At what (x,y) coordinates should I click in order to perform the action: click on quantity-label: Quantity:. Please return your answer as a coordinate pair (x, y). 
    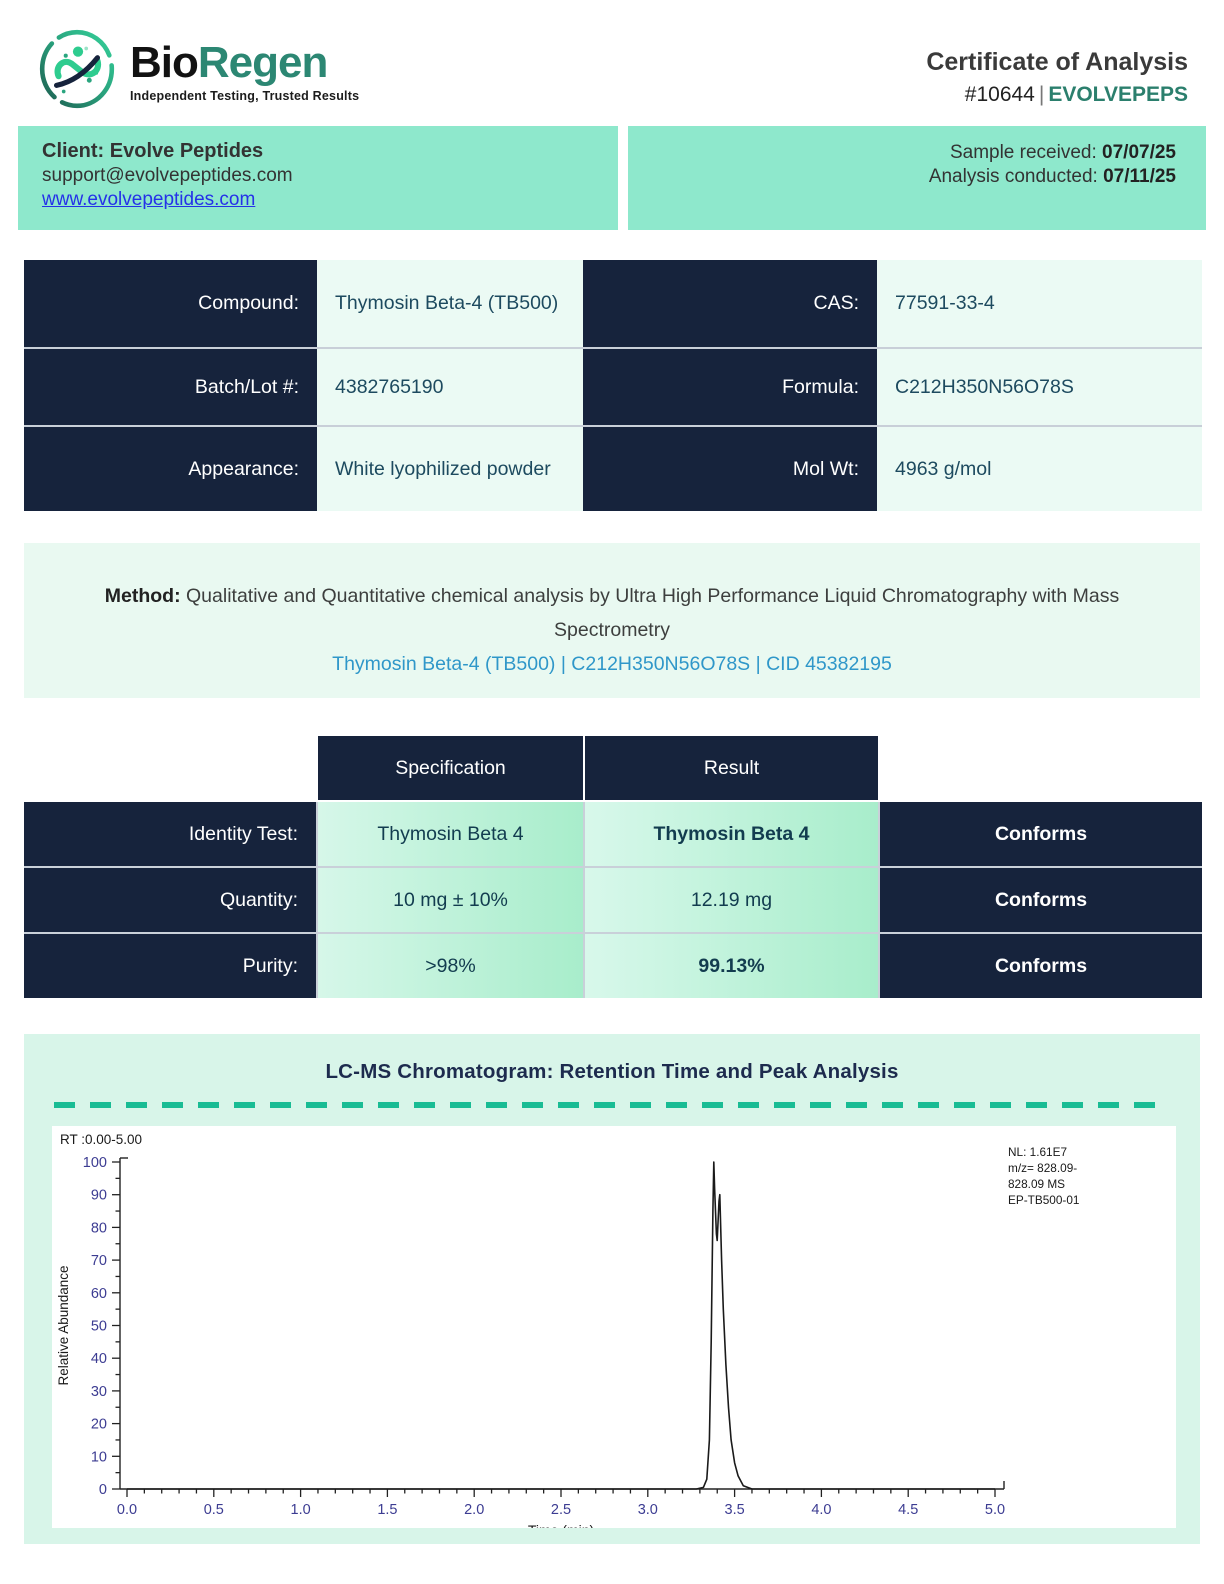
    Looking at the image, I should click on (170, 900).